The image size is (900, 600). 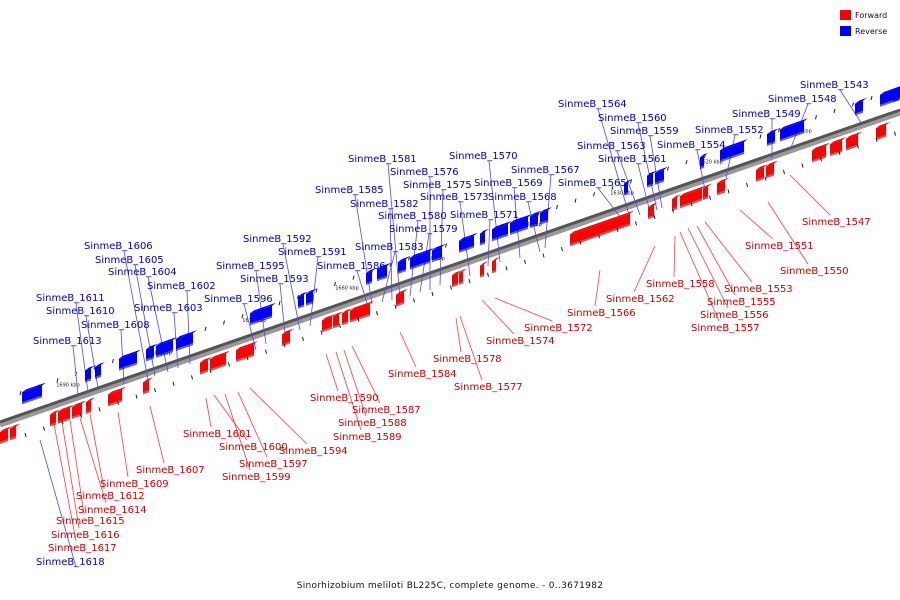 I want to click on forward-gene-label: SinmeB_1588, so click(x=372, y=423).